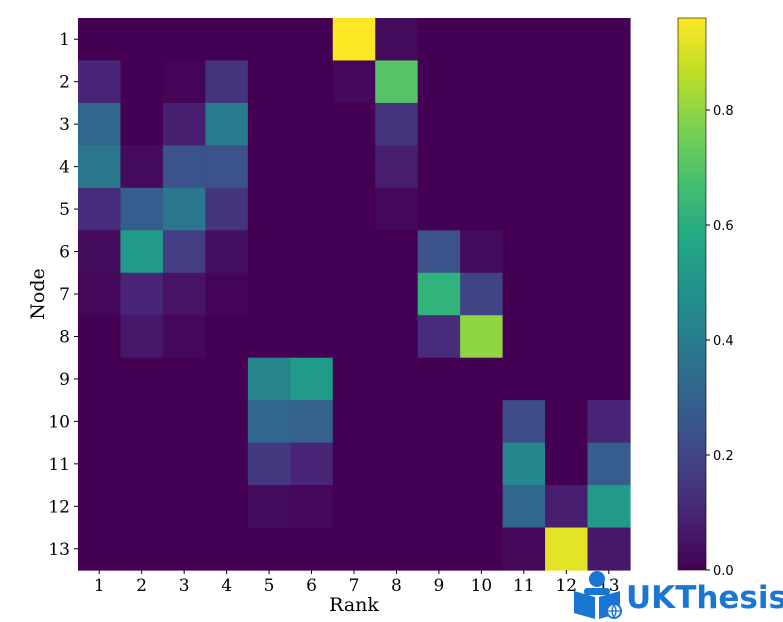  Describe the element at coordinates (269, 586) in the screenshot. I see `x-tick-label: 5` at that location.